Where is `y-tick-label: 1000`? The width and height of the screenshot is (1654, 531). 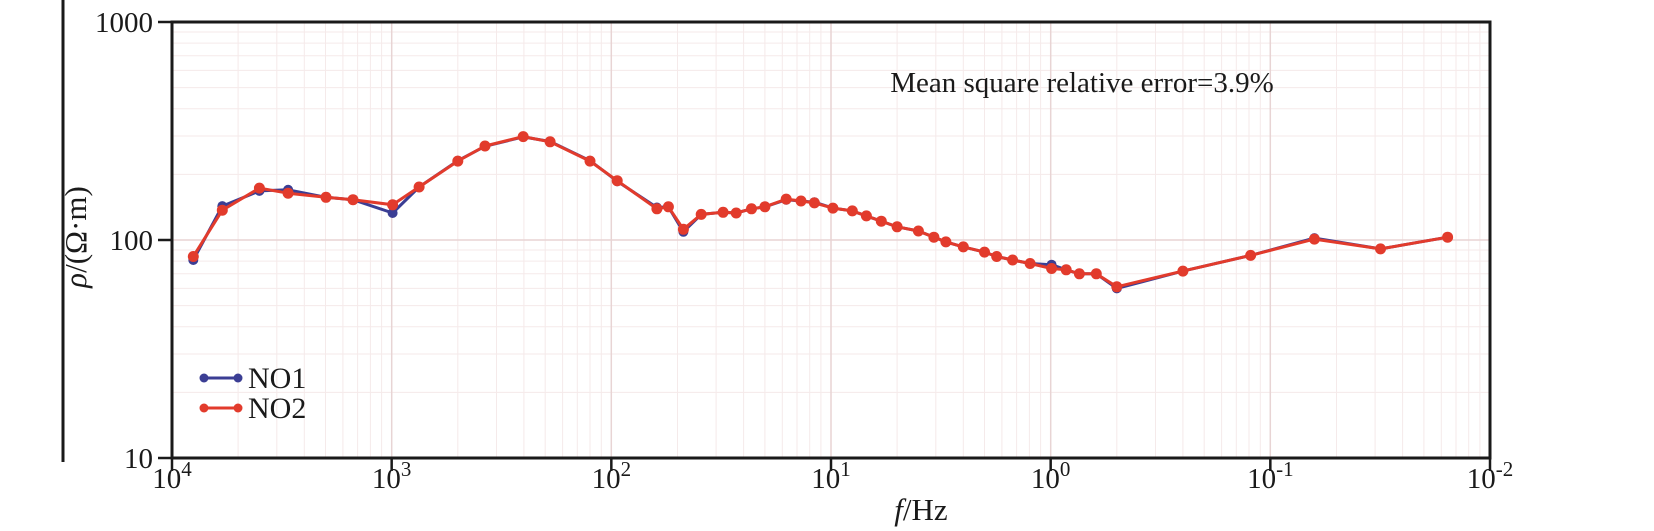
y-tick-label: 1000 is located at coordinates (124, 23).